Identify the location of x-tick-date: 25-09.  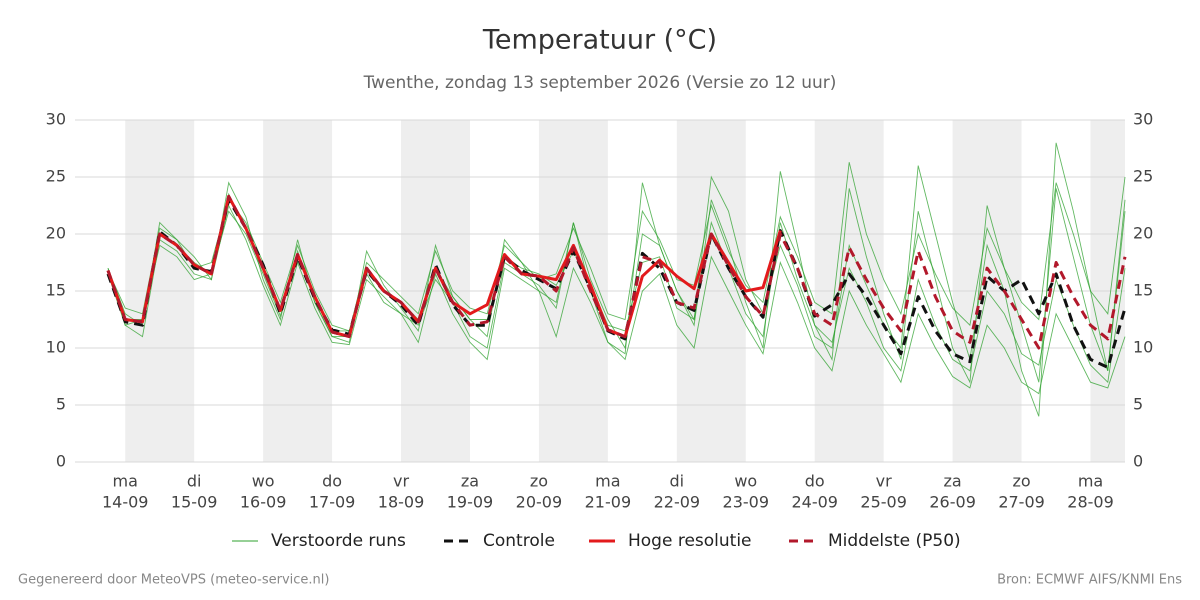
(883, 502).